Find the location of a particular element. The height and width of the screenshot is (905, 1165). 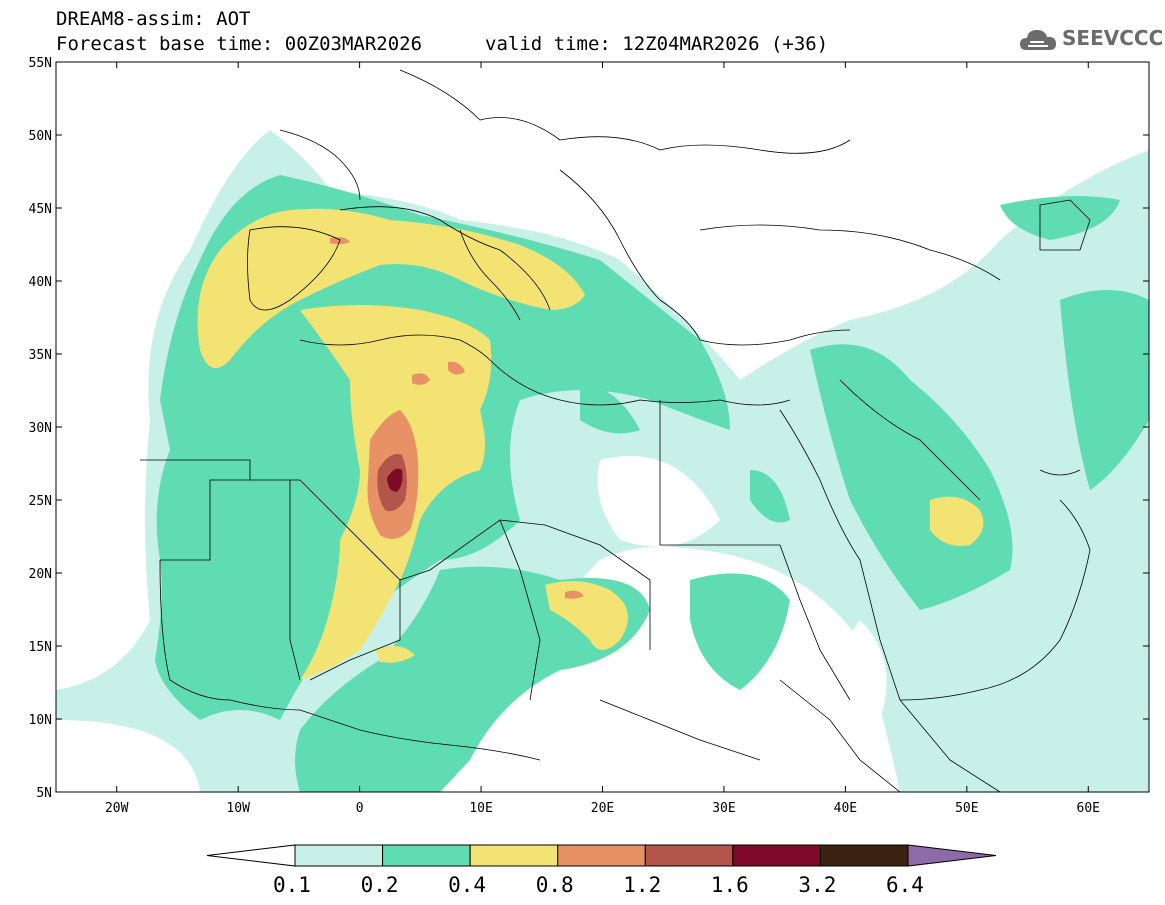

colorbar-arrow-high is located at coordinates (952, 855).